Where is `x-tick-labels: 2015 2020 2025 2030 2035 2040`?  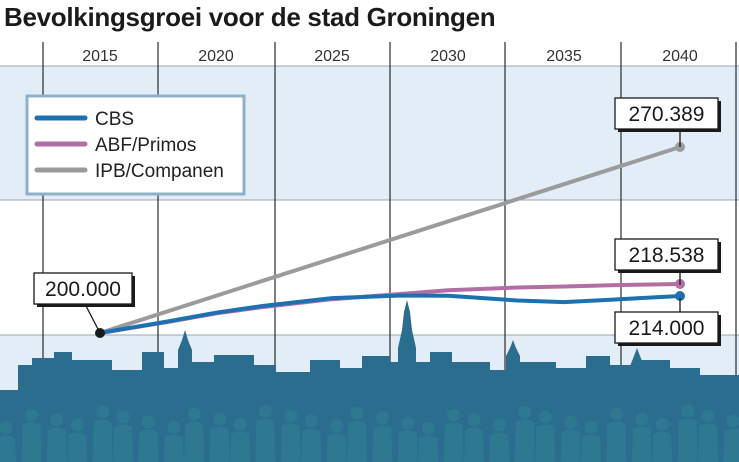 x-tick-labels: 2015 2020 2025 2030 2035 2040 is located at coordinates (390, 56).